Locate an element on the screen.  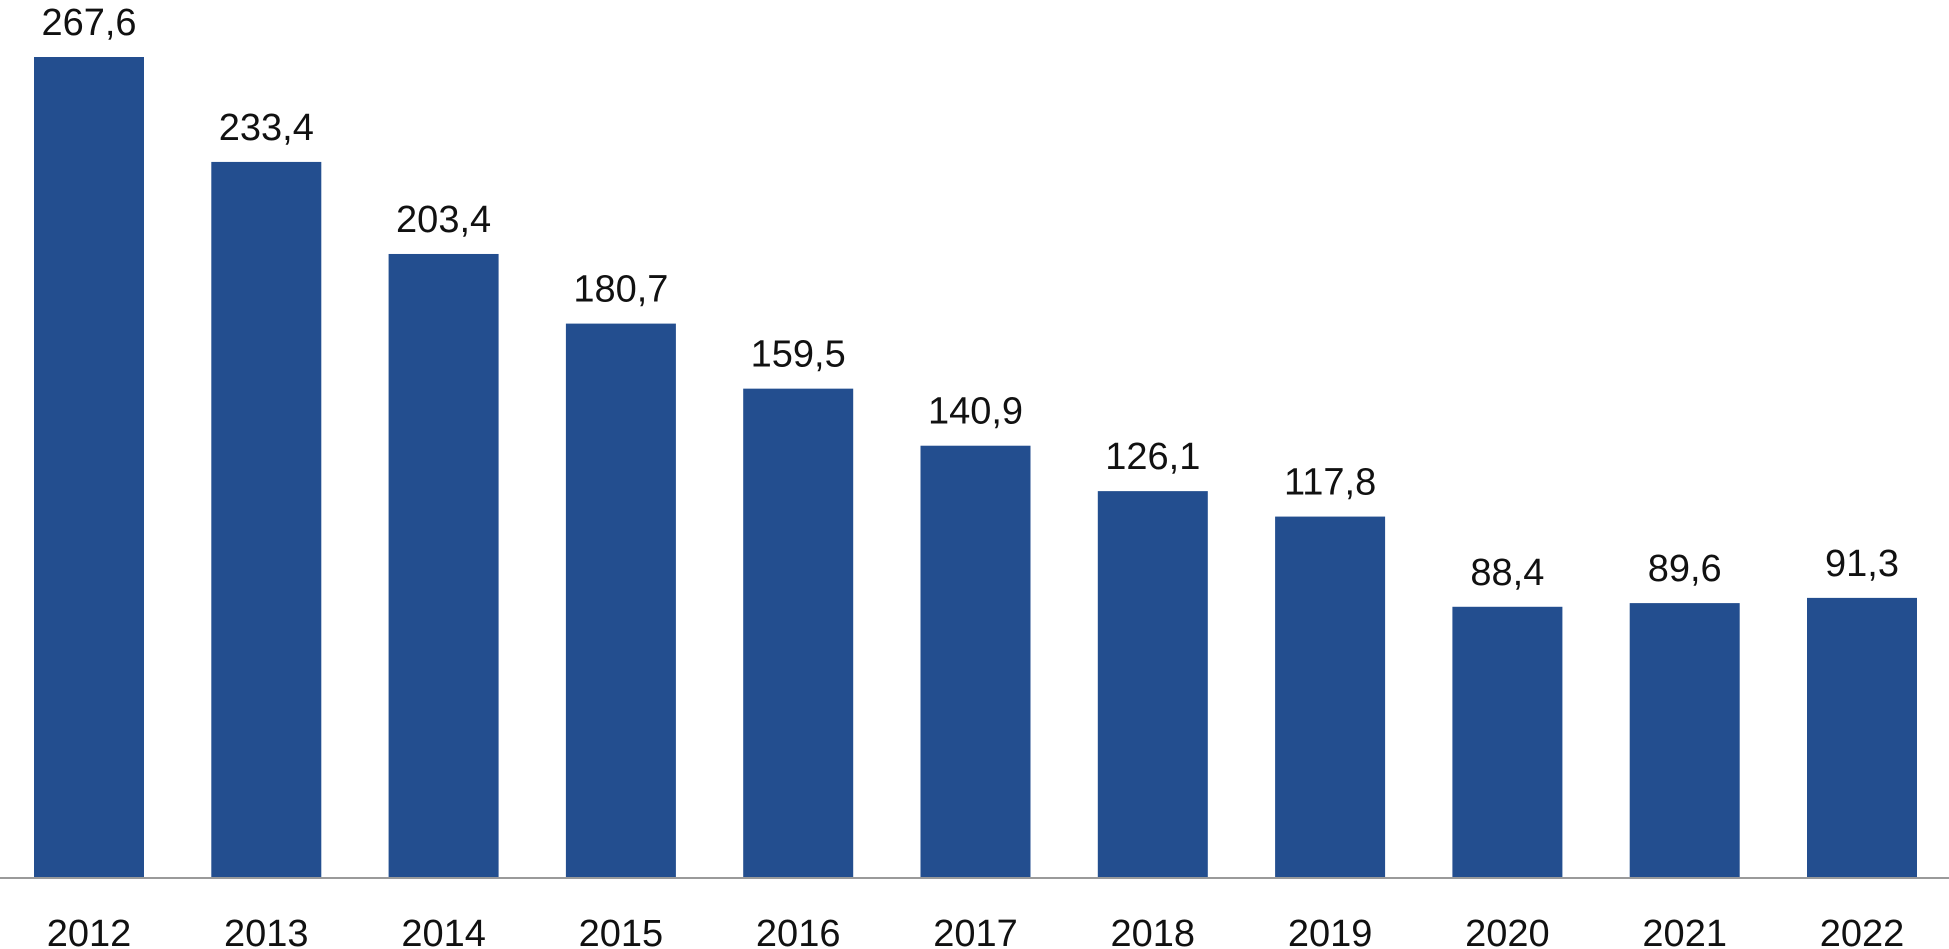
value-label-2016: 159,5 is located at coordinates (798, 355).